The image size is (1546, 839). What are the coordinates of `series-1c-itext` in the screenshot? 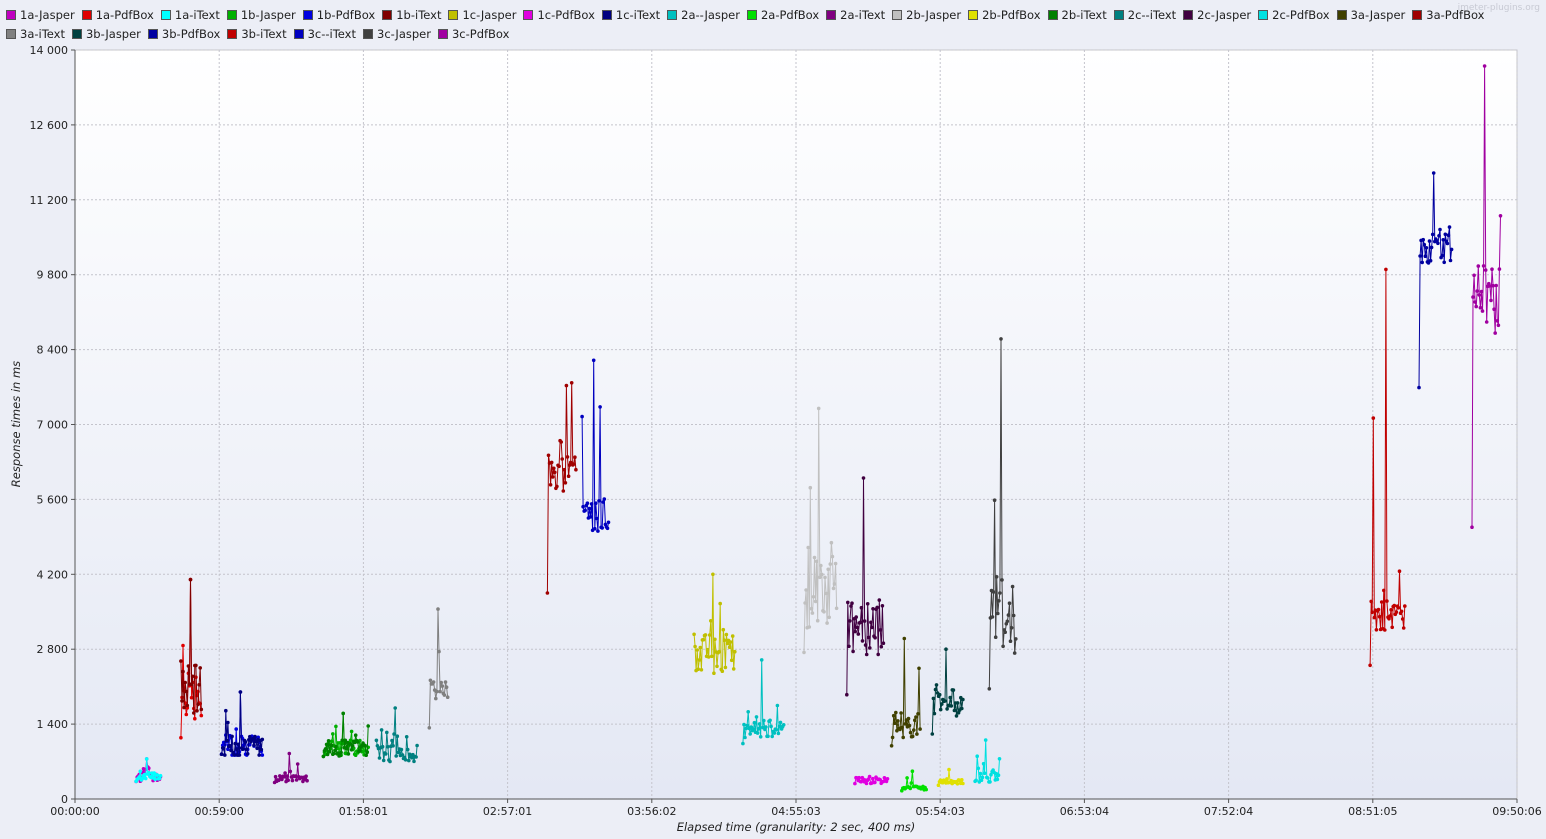 It's located at (242, 723).